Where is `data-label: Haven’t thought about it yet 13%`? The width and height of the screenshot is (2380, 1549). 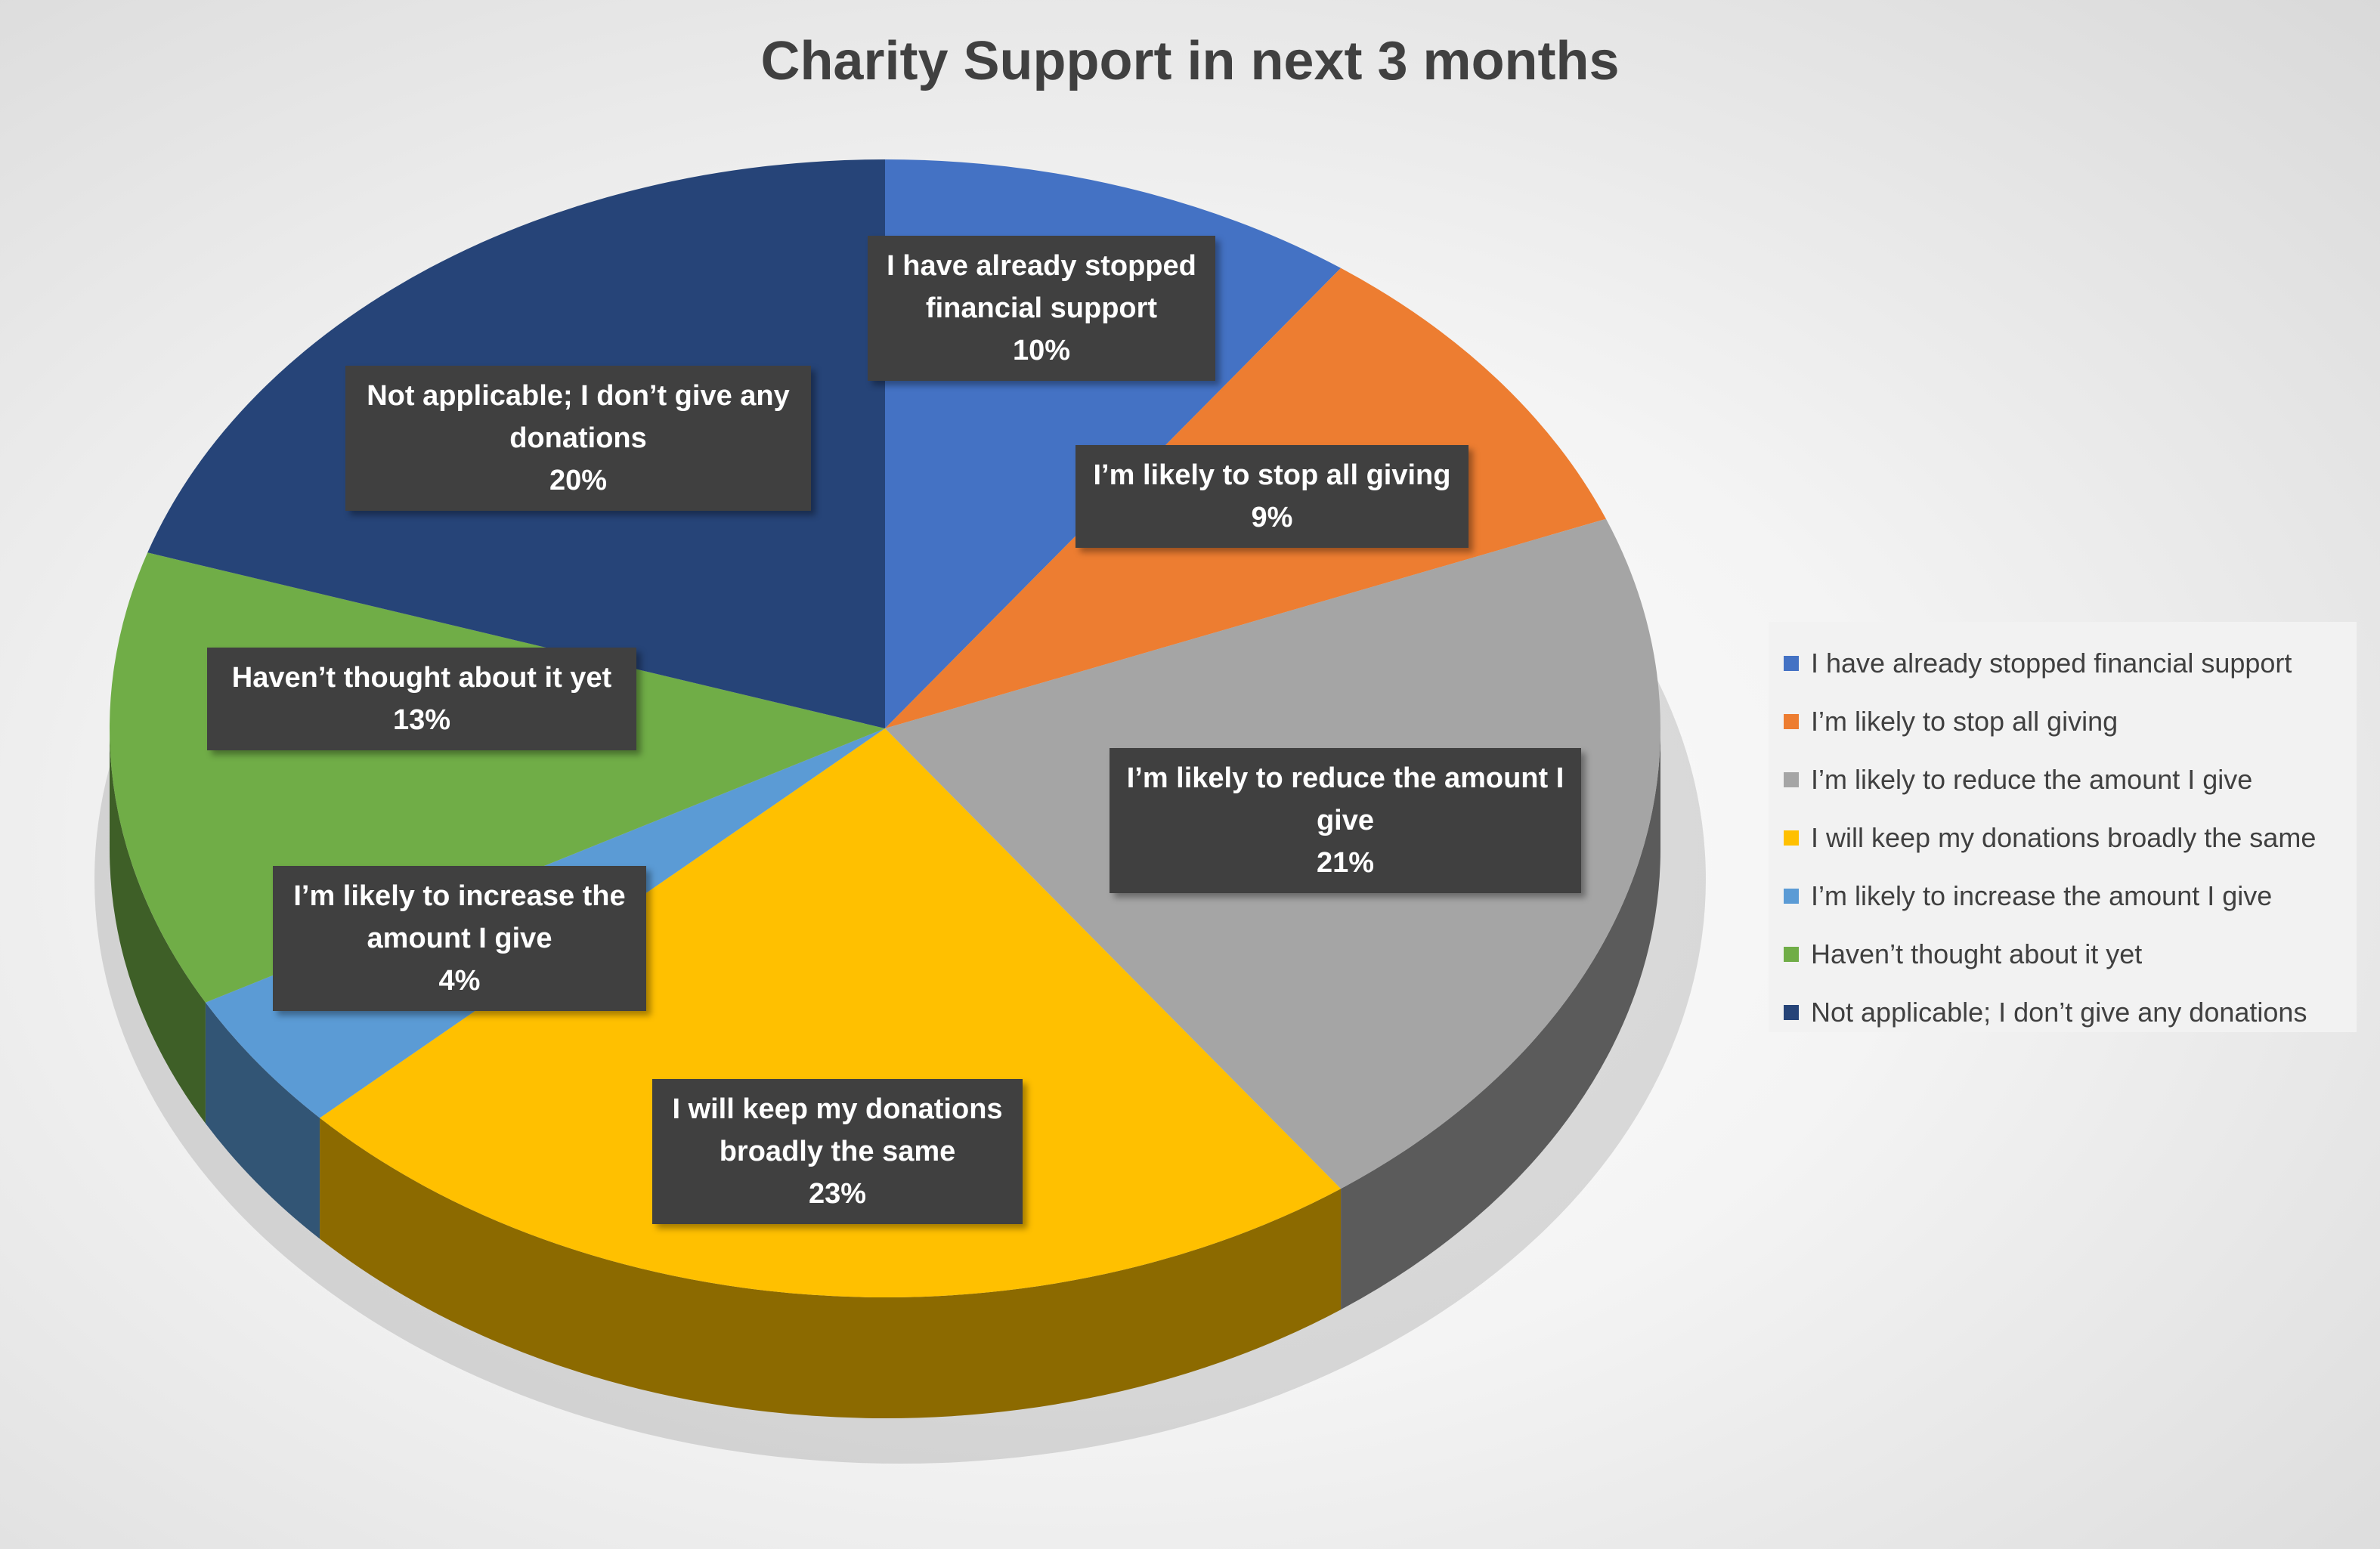
data-label: Haven’t thought about it yet 13% is located at coordinates (421, 699).